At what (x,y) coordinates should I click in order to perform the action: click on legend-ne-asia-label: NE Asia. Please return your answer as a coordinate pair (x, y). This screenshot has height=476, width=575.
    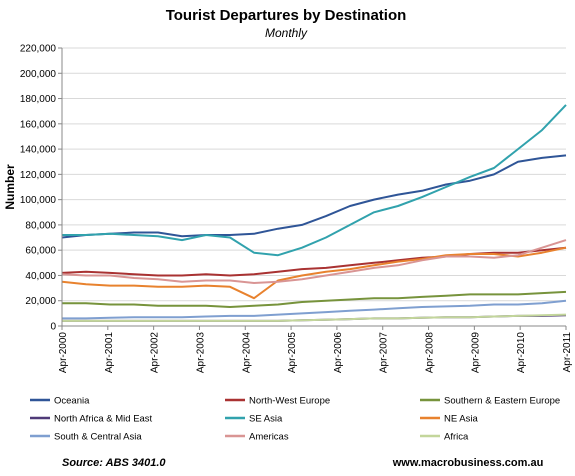
    Looking at the image, I should click on (461, 419).